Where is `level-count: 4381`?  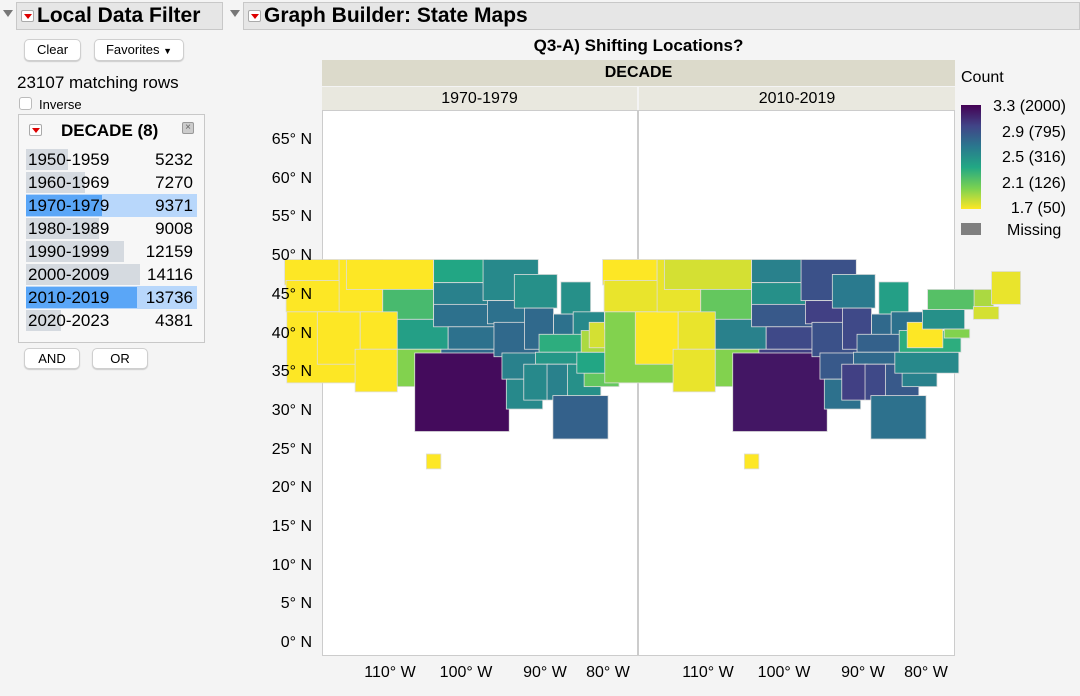 level-count: 4381 is located at coordinates (174, 320).